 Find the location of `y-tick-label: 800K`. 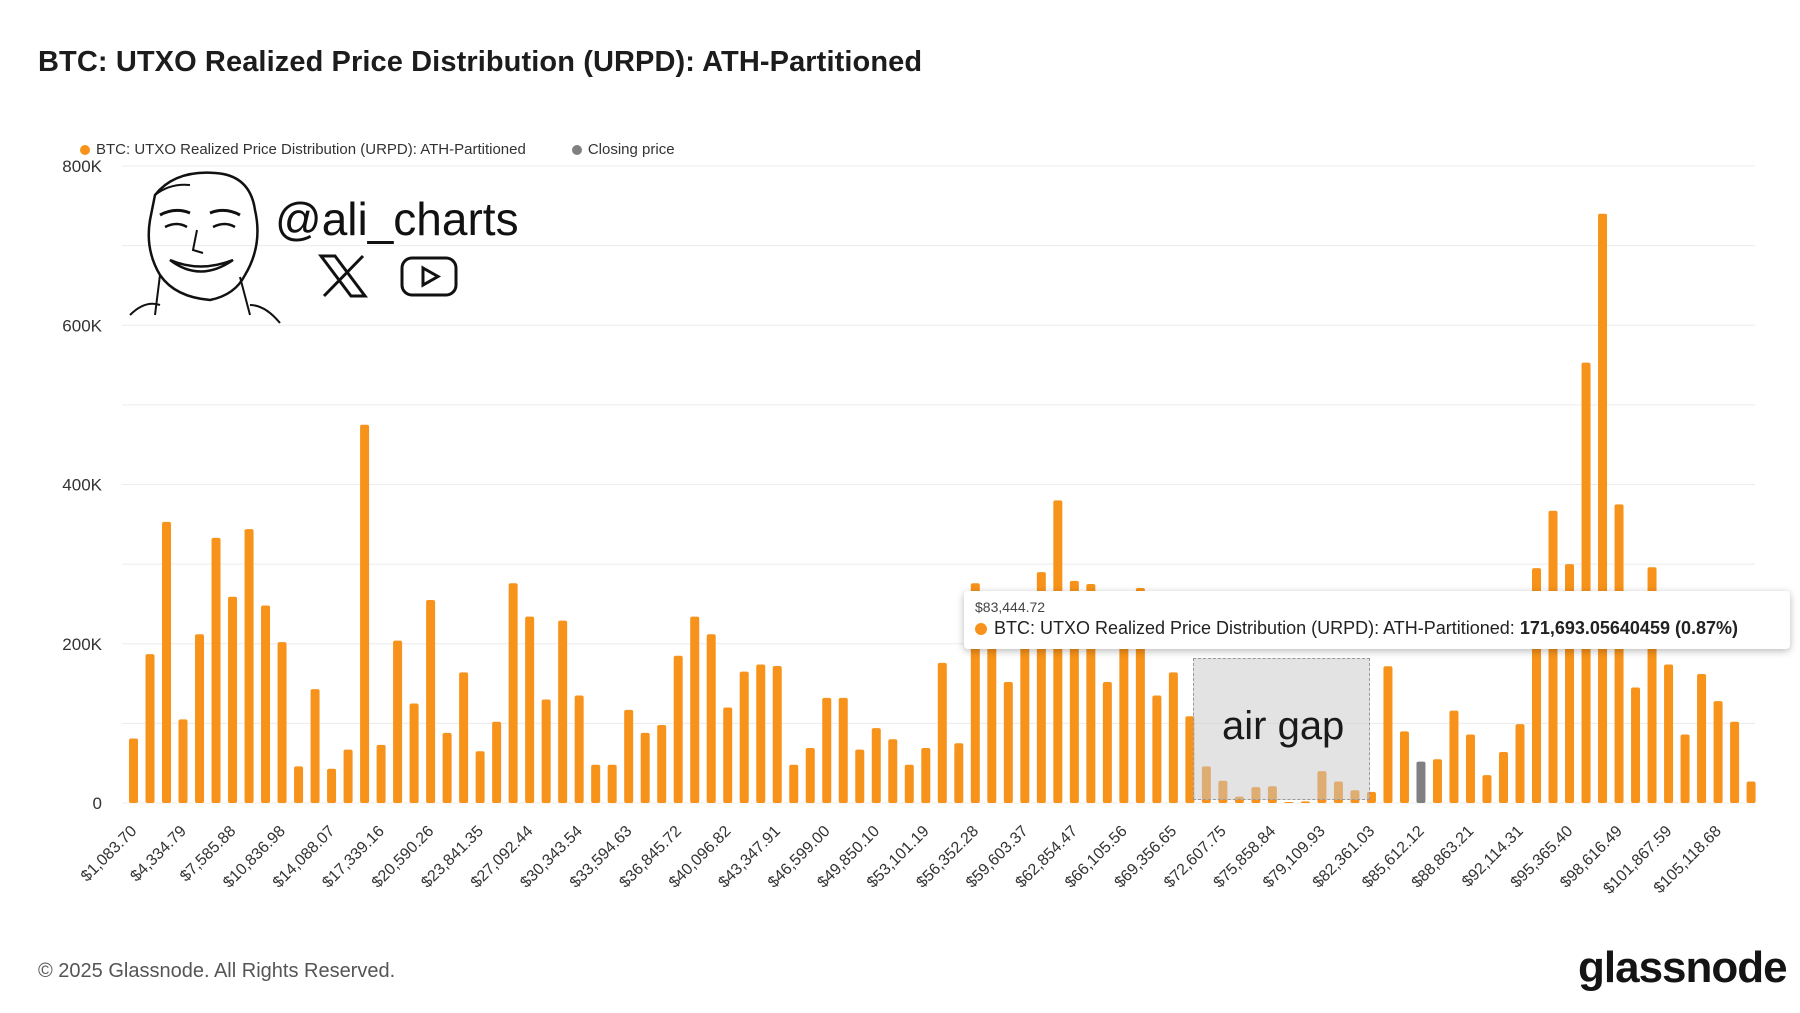

y-tick-label: 800K is located at coordinates (82, 166).